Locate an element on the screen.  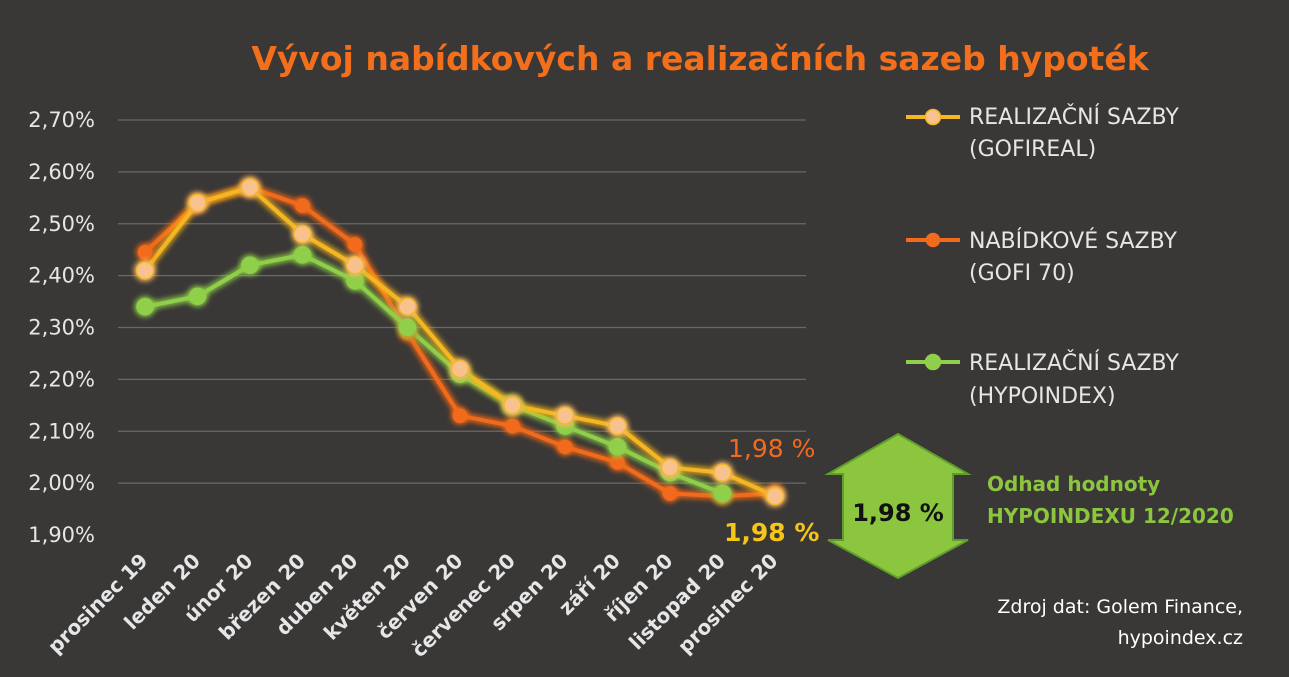
y-tick-label: 2,60% is located at coordinates (61, 172).